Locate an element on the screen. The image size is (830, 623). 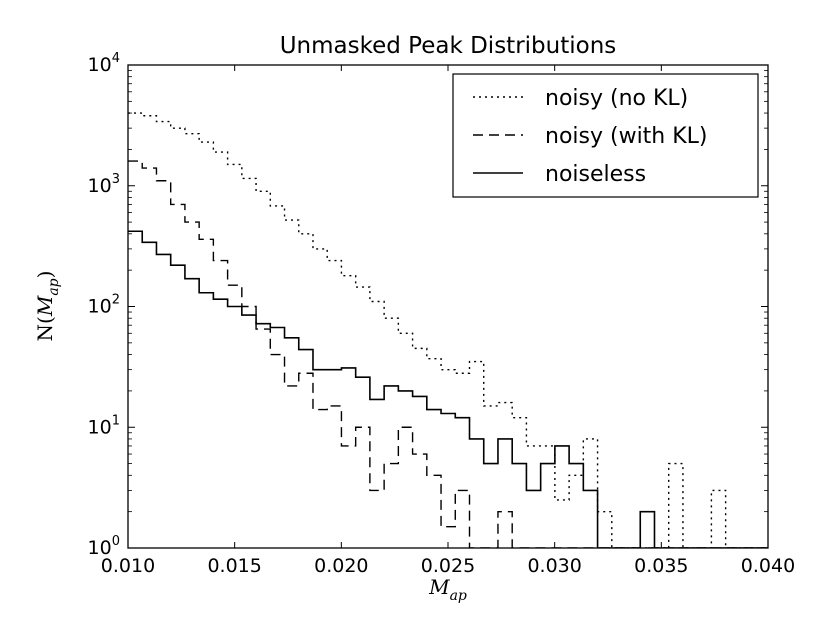
y-tick-label-exp-3: 3 is located at coordinates (116, 179).